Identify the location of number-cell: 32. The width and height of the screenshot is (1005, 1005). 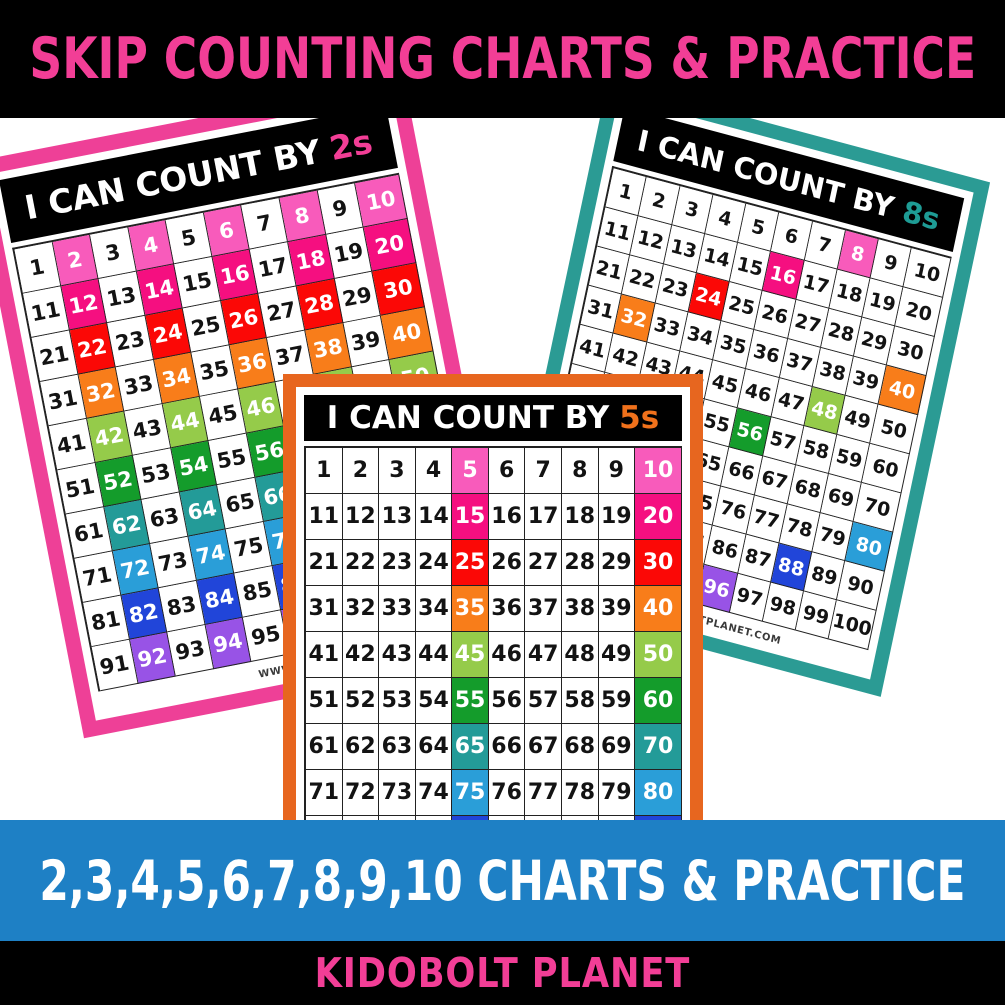
(361, 609).